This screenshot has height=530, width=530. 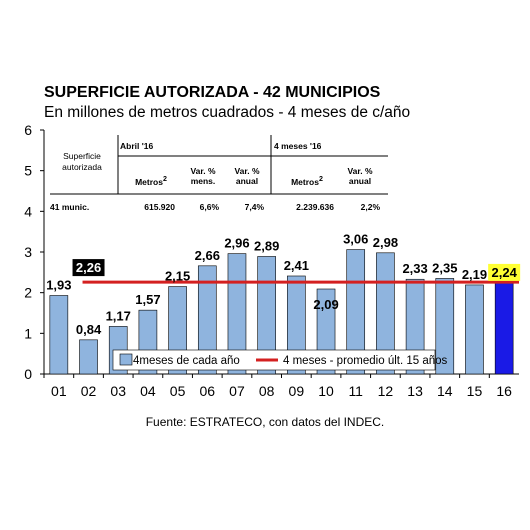 What do you see at coordinates (236, 243) in the screenshot?
I see `value-label-07: 2,96` at bounding box center [236, 243].